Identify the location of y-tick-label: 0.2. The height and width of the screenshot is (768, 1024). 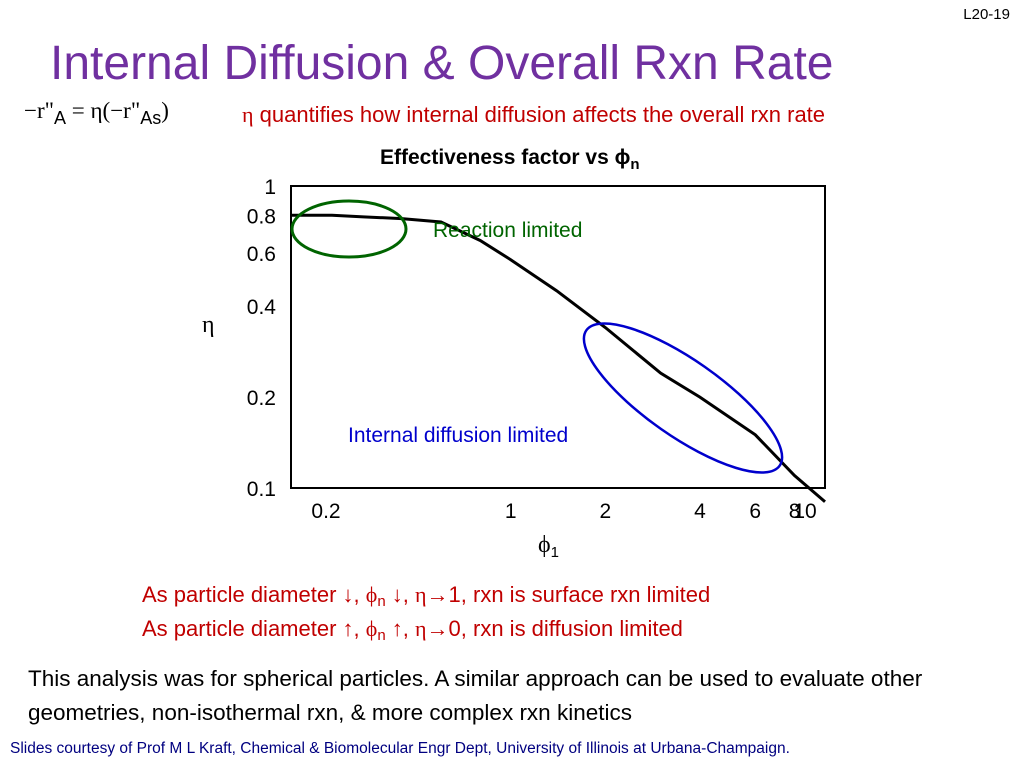
(261, 398).